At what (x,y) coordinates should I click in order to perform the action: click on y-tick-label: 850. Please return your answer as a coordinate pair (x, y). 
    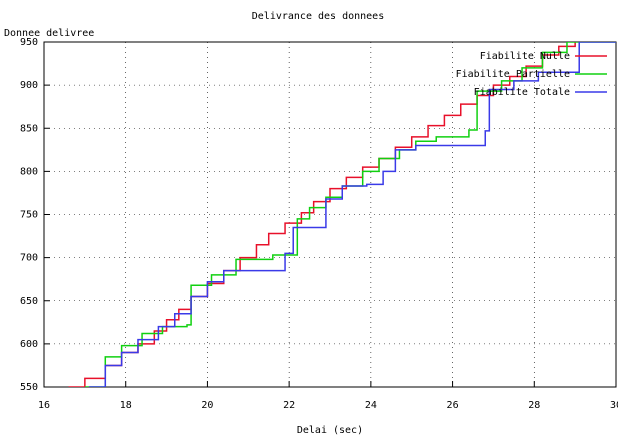
    Looking at the image, I should click on (29, 128).